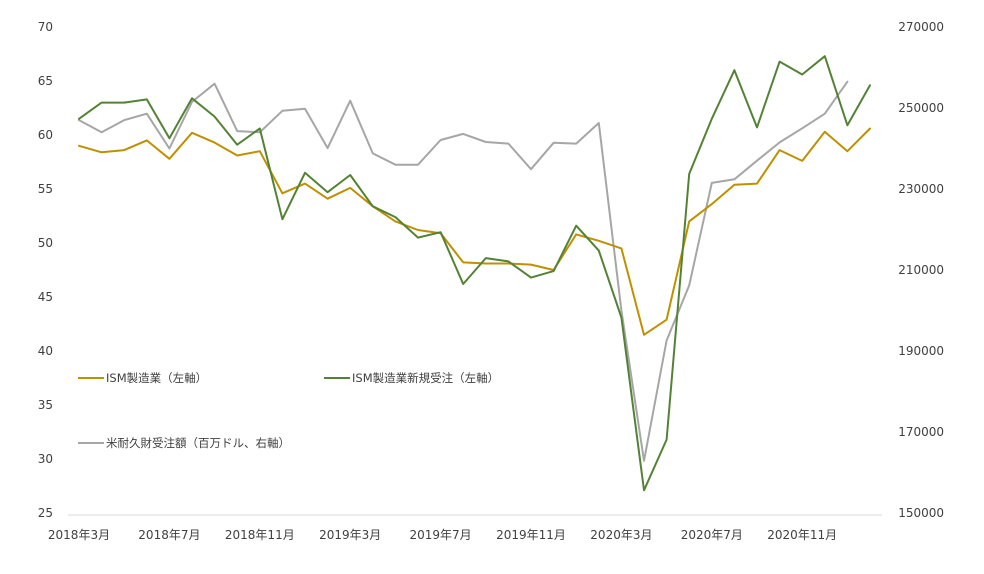  What do you see at coordinates (921, 27) in the screenshot?
I see `y-right-tick-label: 270000` at bounding box center [921, 27].